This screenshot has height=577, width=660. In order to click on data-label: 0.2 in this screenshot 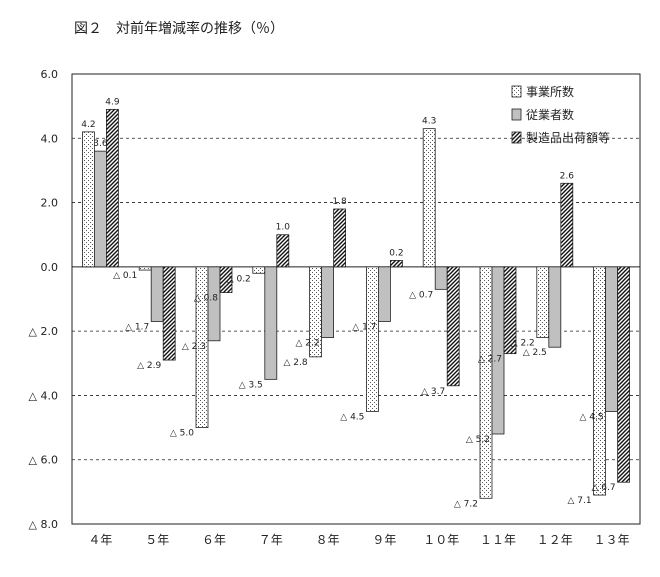, I will do `click(396, 253)`.